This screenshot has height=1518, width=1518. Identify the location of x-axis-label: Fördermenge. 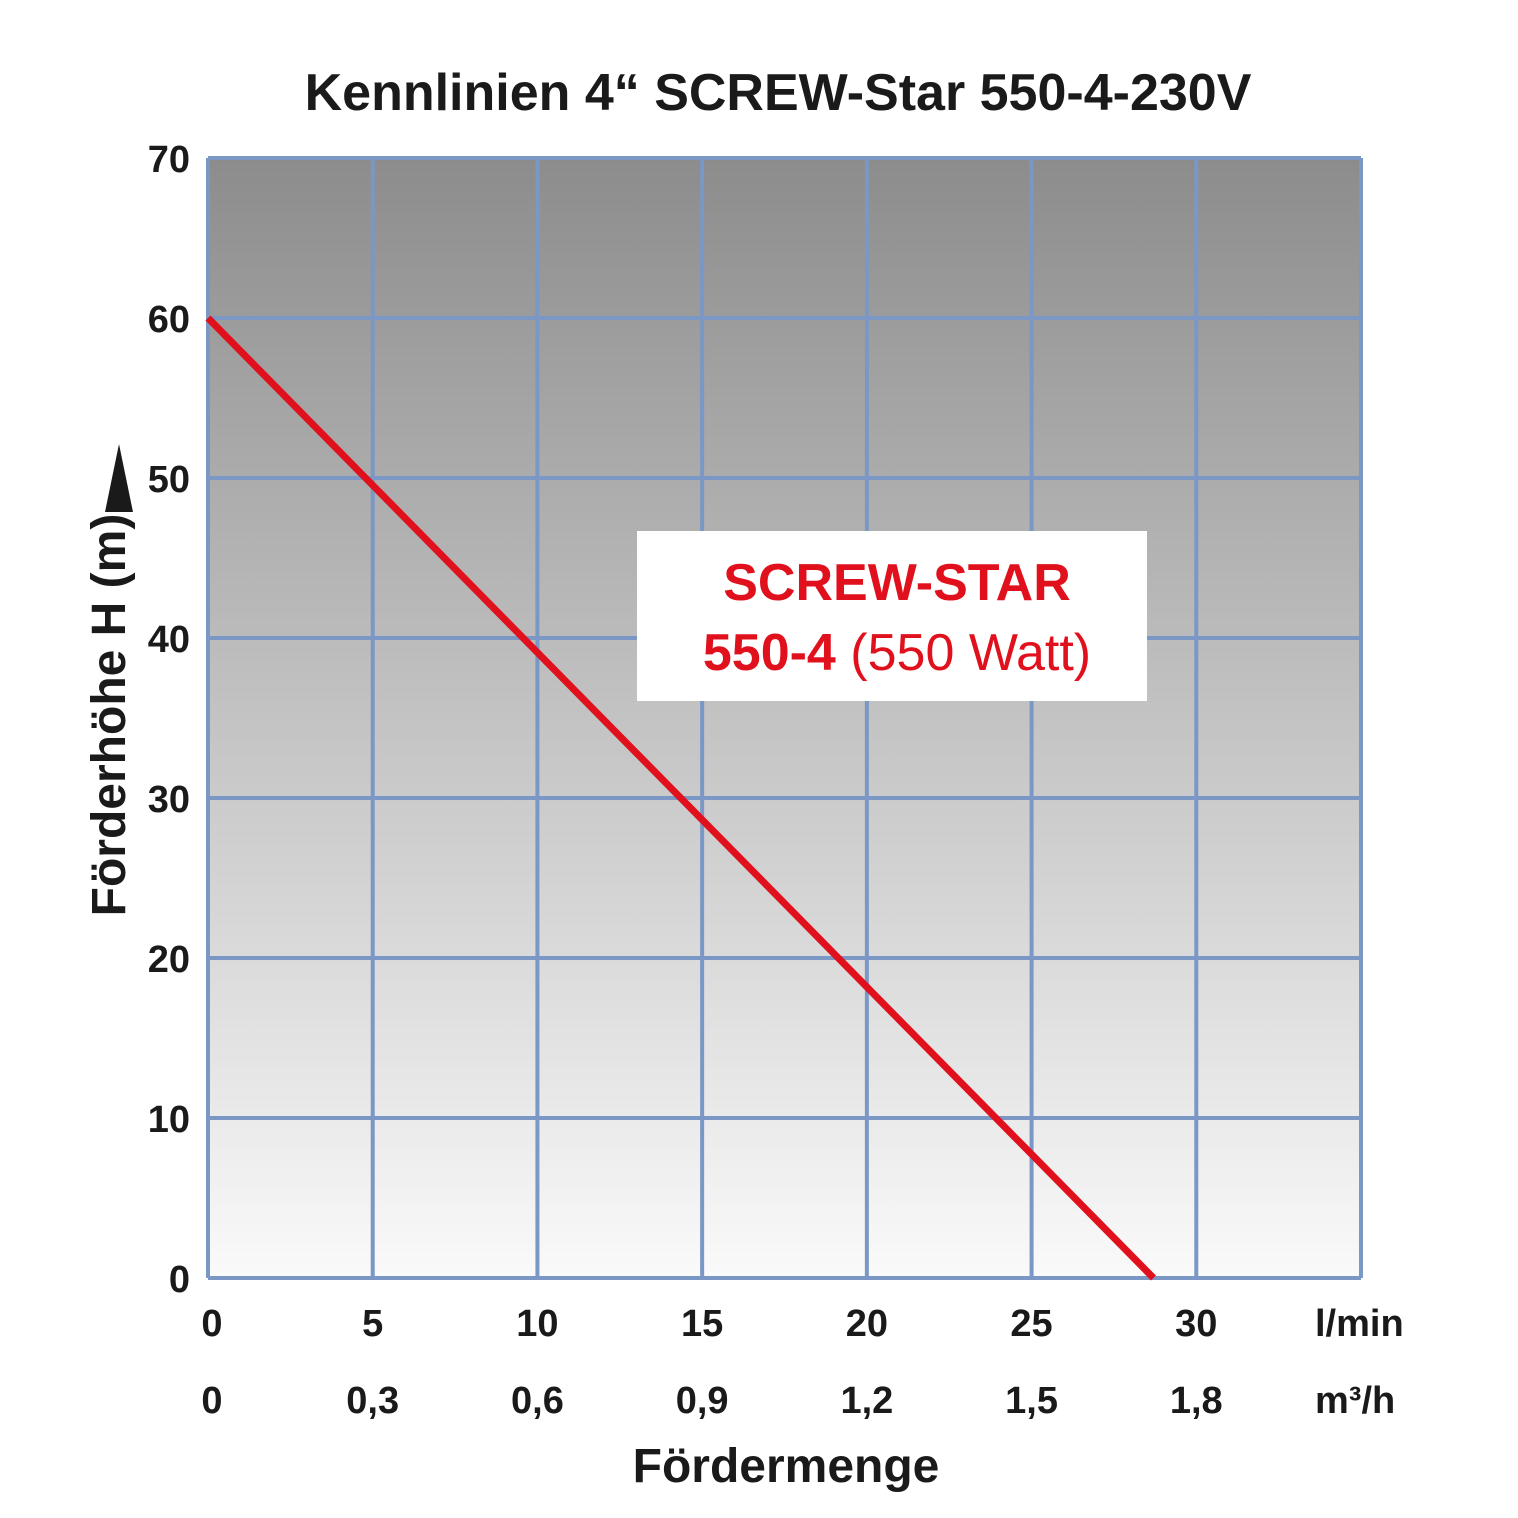
(786, 1466).